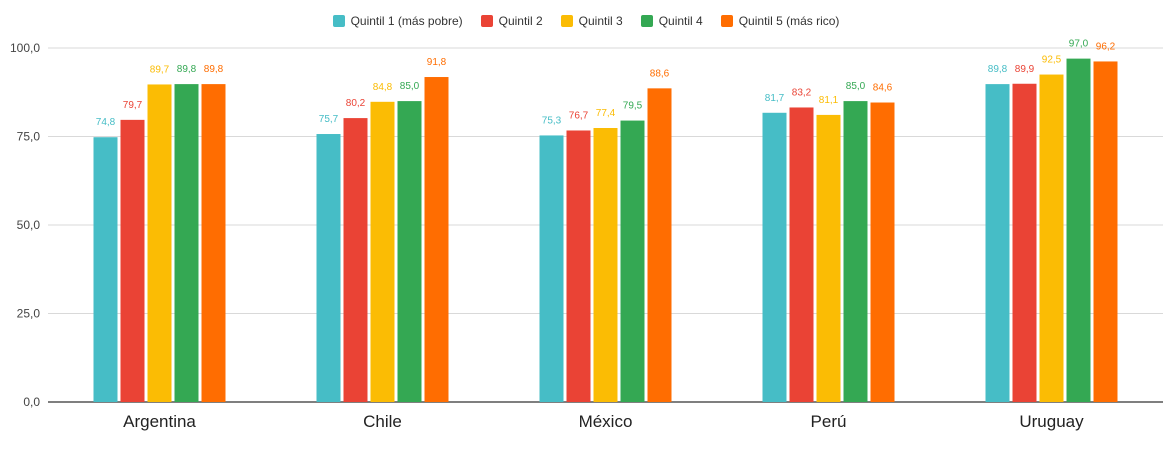  I want to click on legend-item: Quintil 5 (más rico), so click(780, 21).